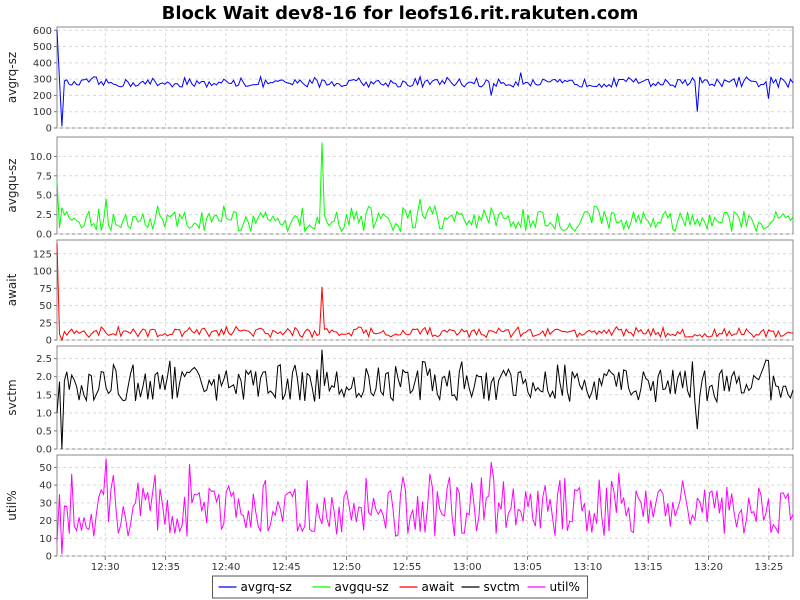 The height and width of the screenshot is (600, 800). What do you see at coordinates (565, 587) in the screenshot?
I see `legend-label: util%` at bounding box center [565, 587].